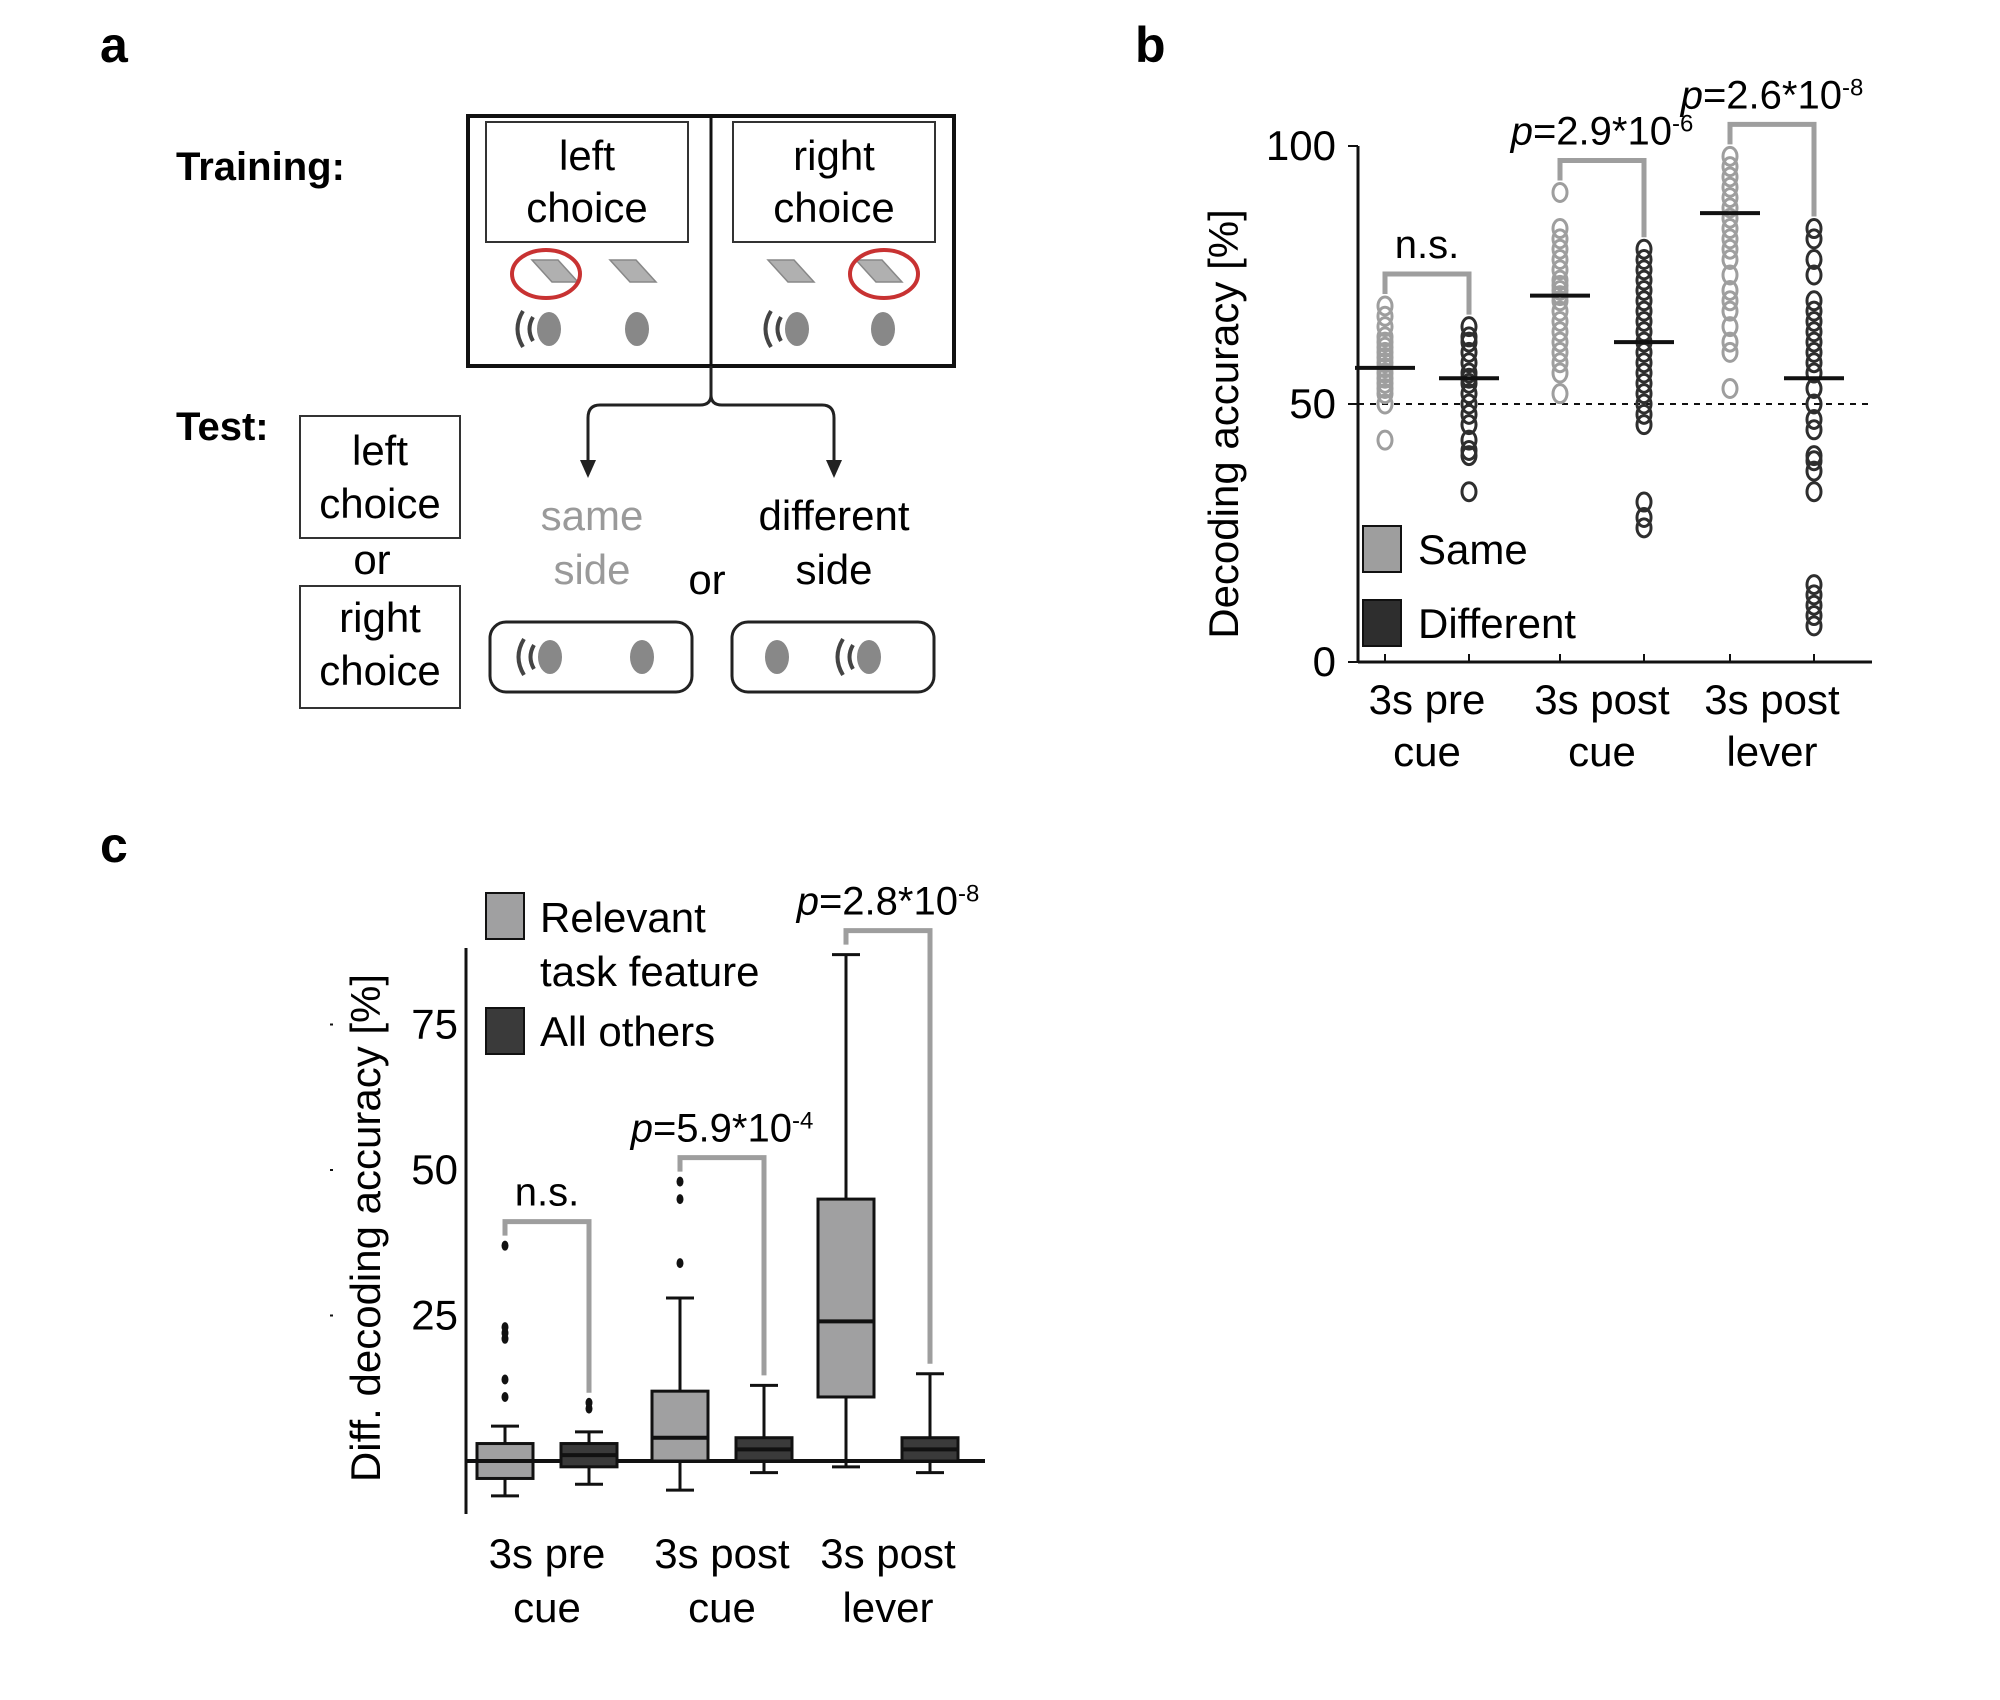 The width and height of the screenshot is (2000, 1700). I want to click on panel-a-label: a, so click(114, 45).